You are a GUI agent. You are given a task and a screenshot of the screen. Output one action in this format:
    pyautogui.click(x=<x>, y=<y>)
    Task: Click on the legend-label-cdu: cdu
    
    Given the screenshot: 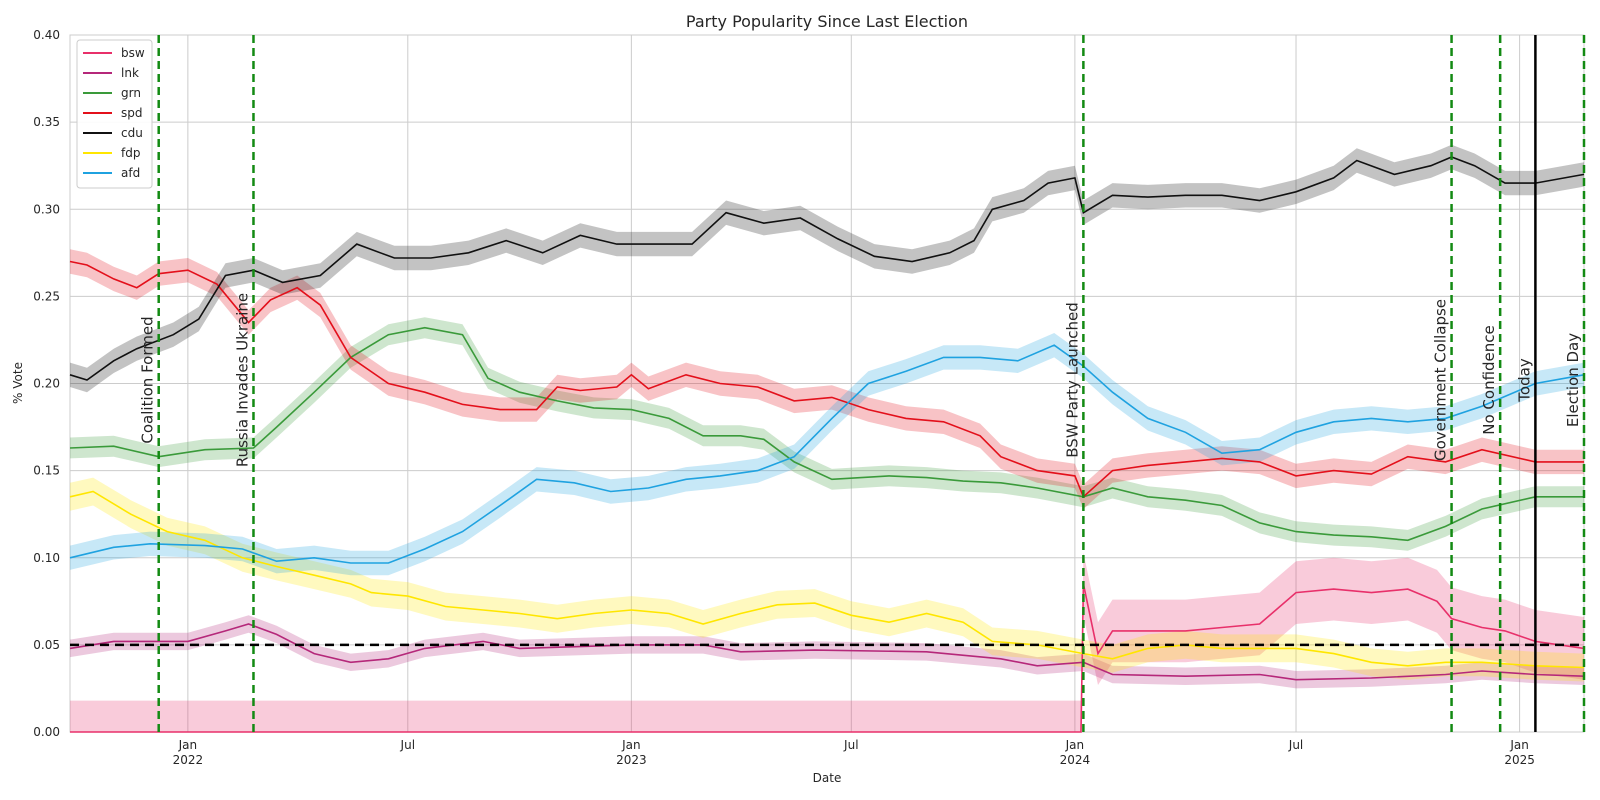 What is the action you would take?
    pyautogui.click(x=132, y=133)
    